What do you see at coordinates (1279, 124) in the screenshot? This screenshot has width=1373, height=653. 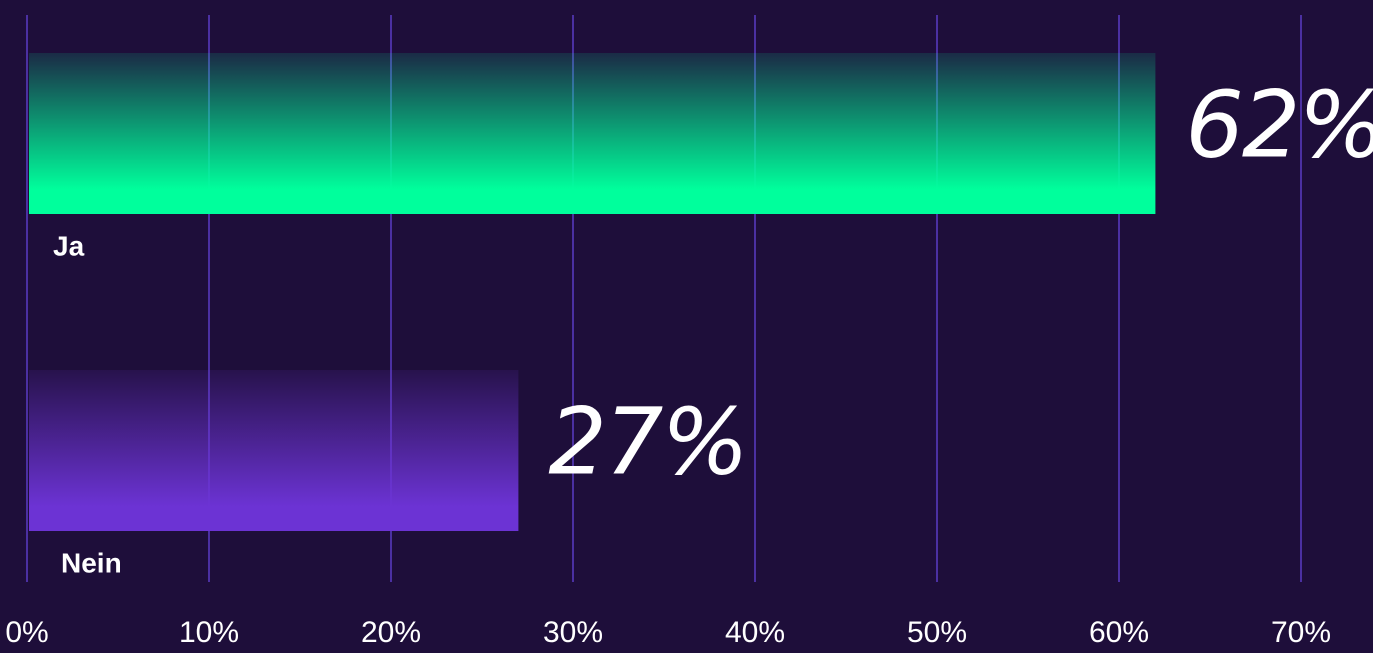 I see `value-label: 62%` at bounding box center [1279, 124].